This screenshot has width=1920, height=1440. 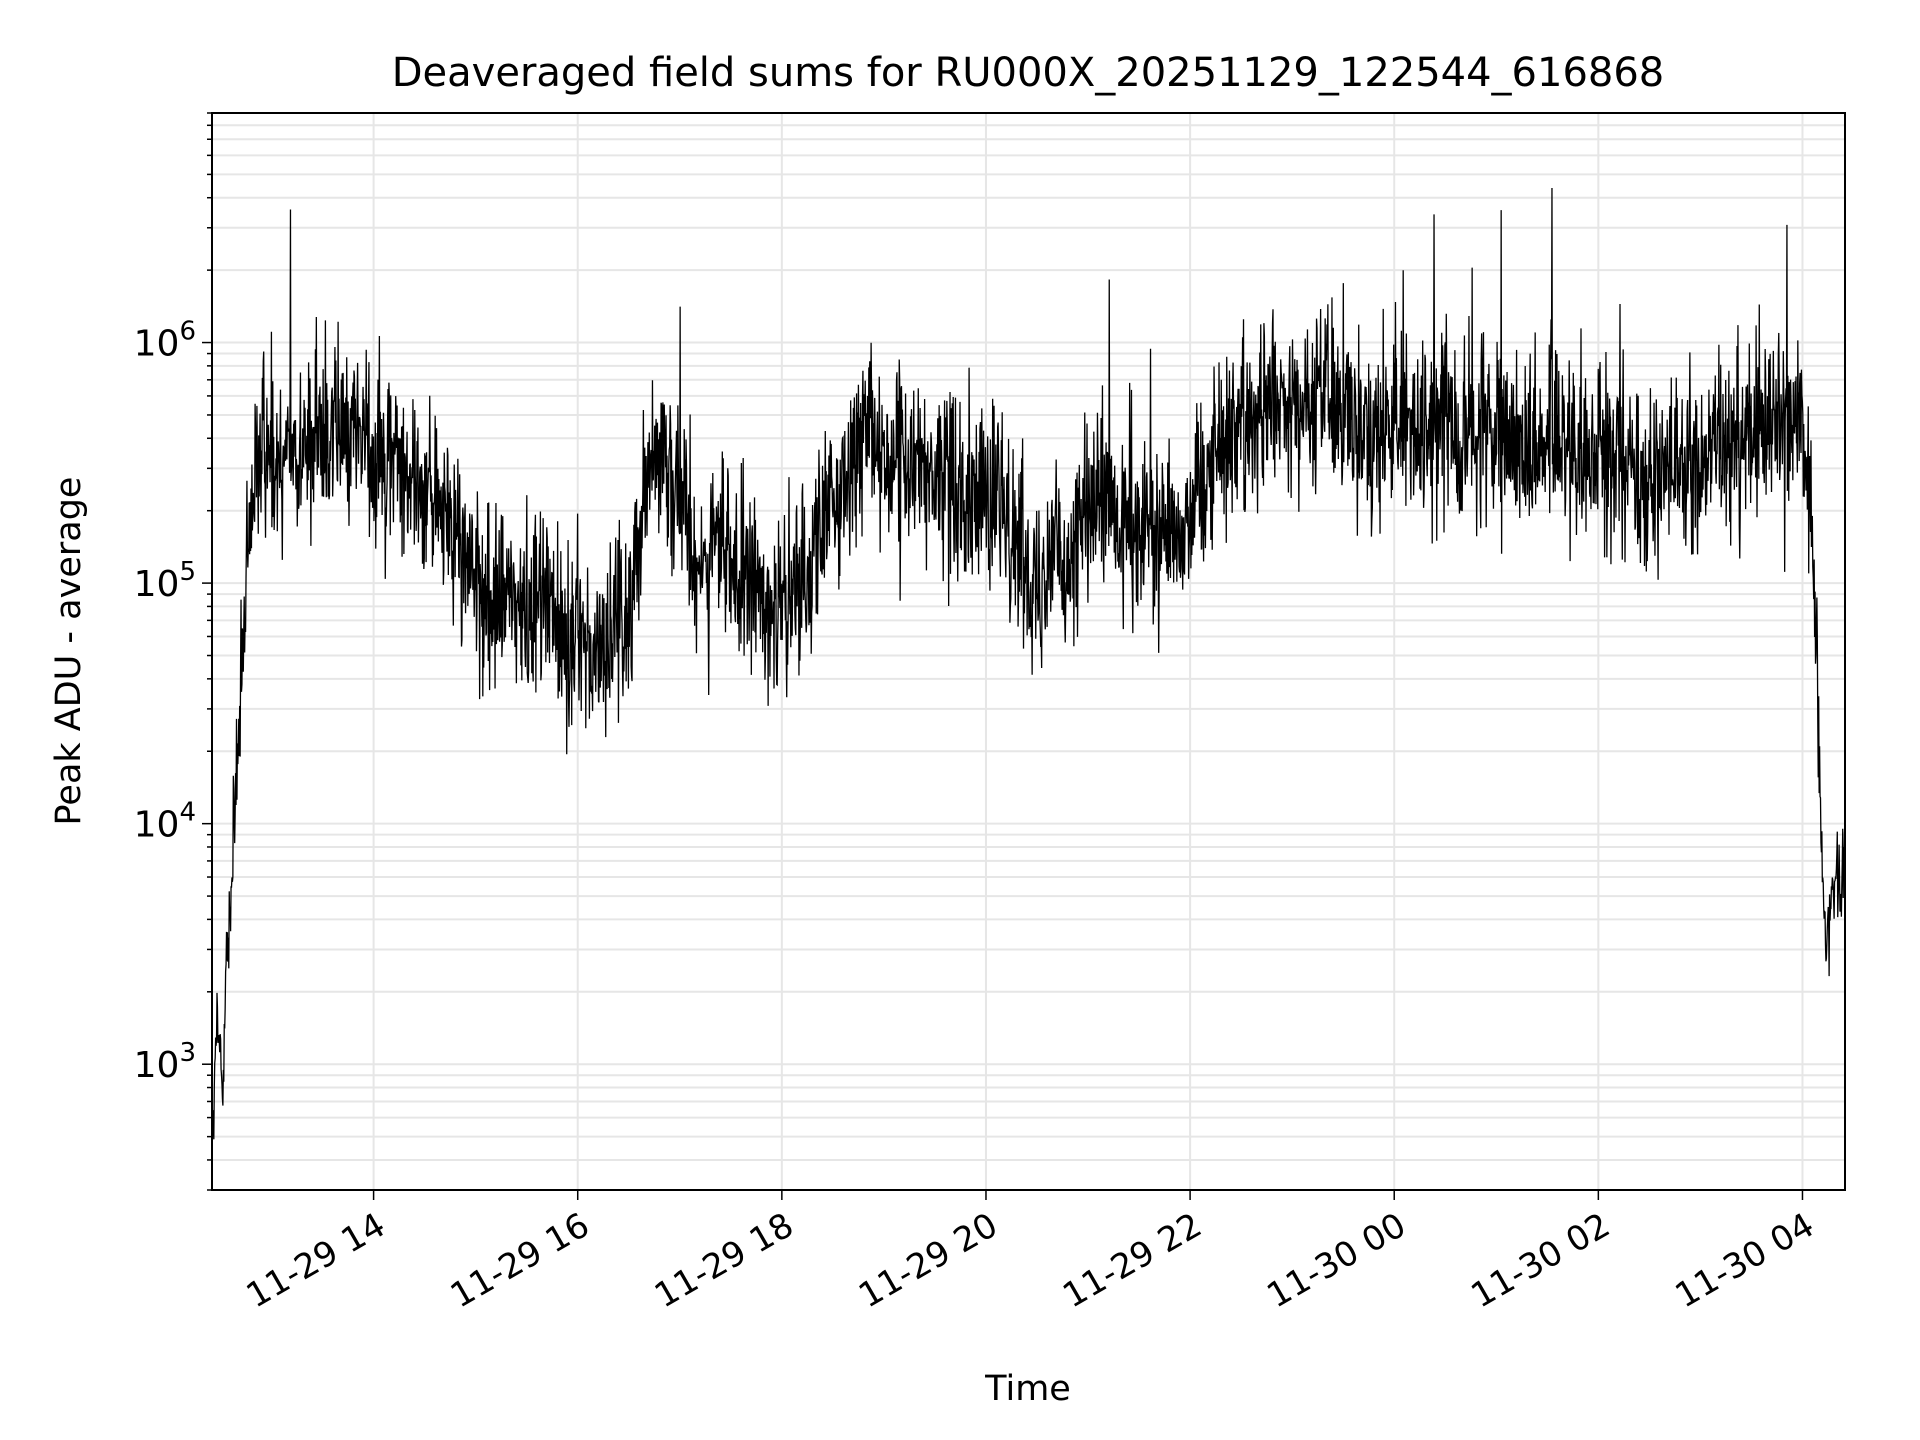 What do you see at coordinates (69, 651) in the screenshot?
I see `y-axis-label: Peak ADU - average` at bounding box center [69, 651].